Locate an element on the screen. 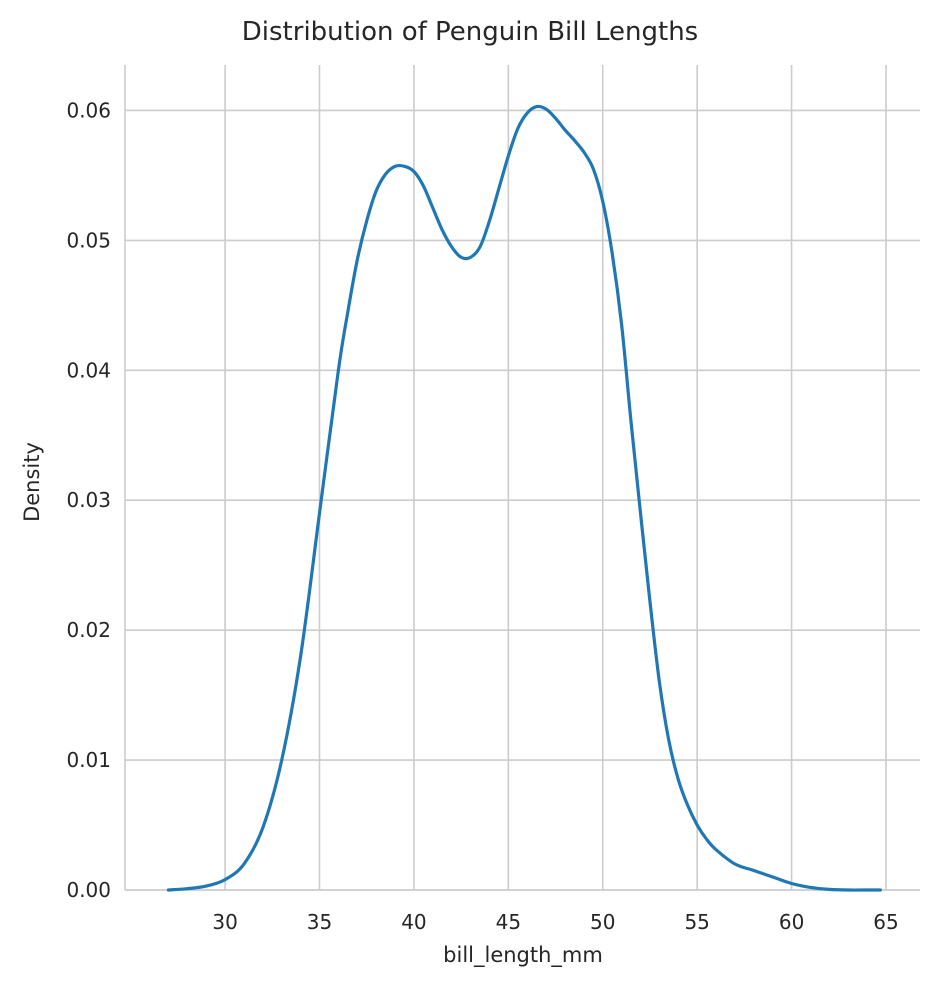  x-tick-label-2: 40 is located at coordinates (413, 922).